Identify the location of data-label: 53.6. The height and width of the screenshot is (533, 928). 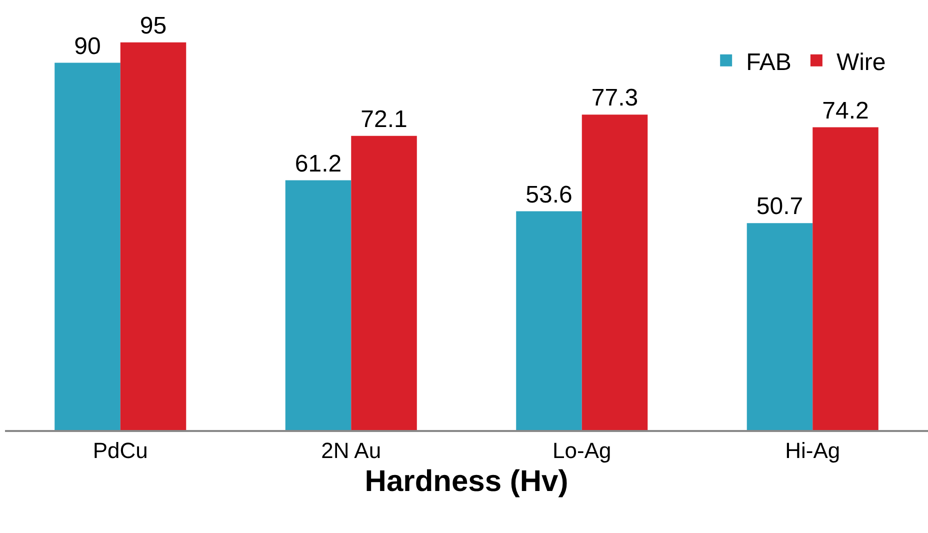
(549, 194).